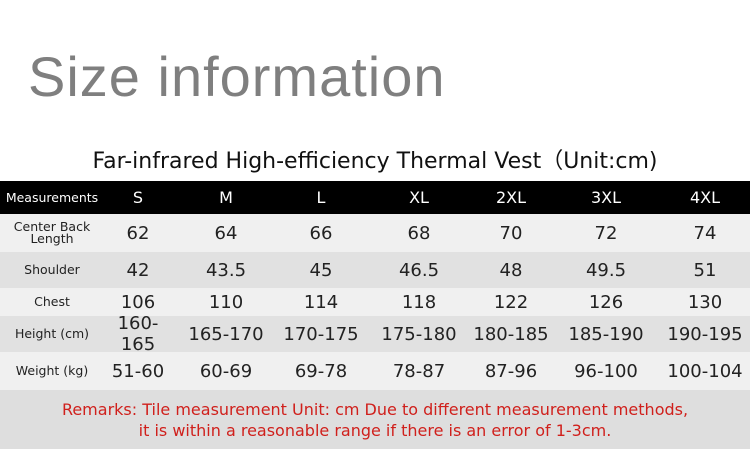 This screenshot has height=449, width=750. What do you see at coordinates (375, 302) in the screenshot?
I see `table-row: Chest 106 110 114 118 122 126 130` at bounding box center [375, 302].